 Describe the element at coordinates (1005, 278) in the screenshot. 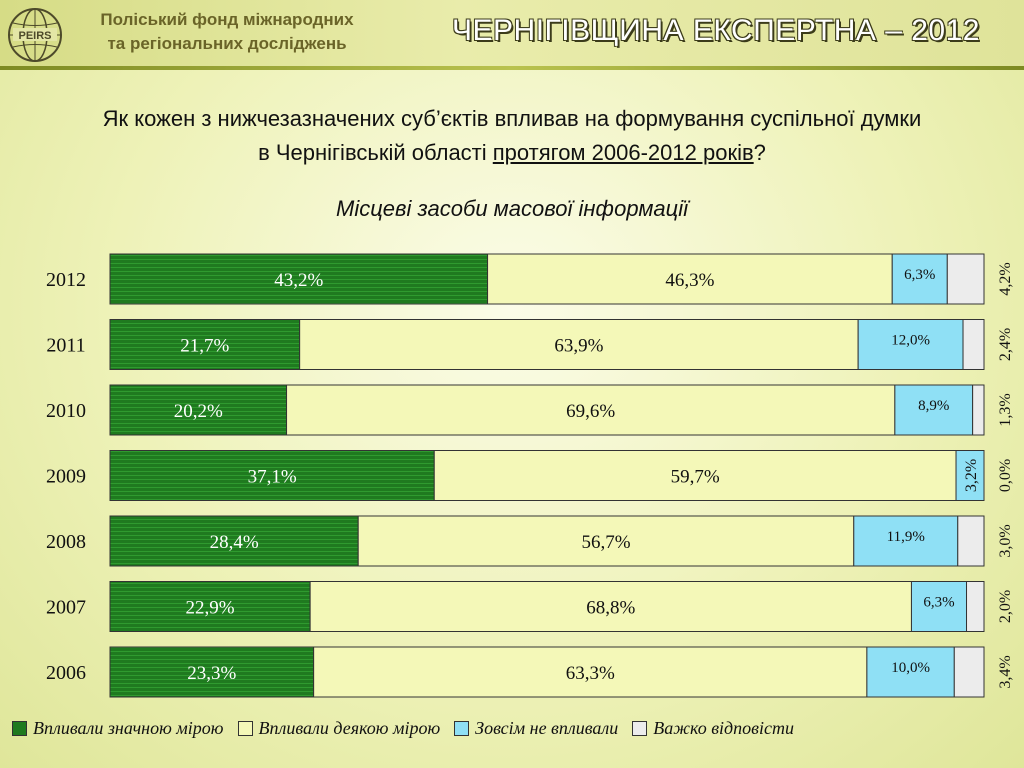

I see `data-label-hard: 4,2%` at that location.